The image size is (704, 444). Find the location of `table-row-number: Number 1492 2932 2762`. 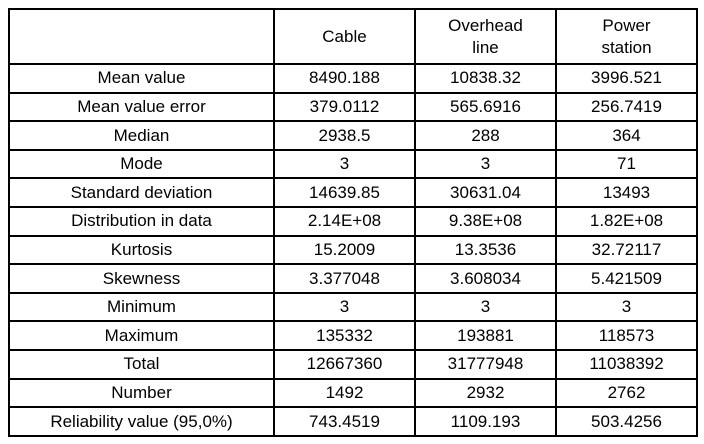

table-row-number: Number 1492 2932 2762 is located at coordinates (353, 393).